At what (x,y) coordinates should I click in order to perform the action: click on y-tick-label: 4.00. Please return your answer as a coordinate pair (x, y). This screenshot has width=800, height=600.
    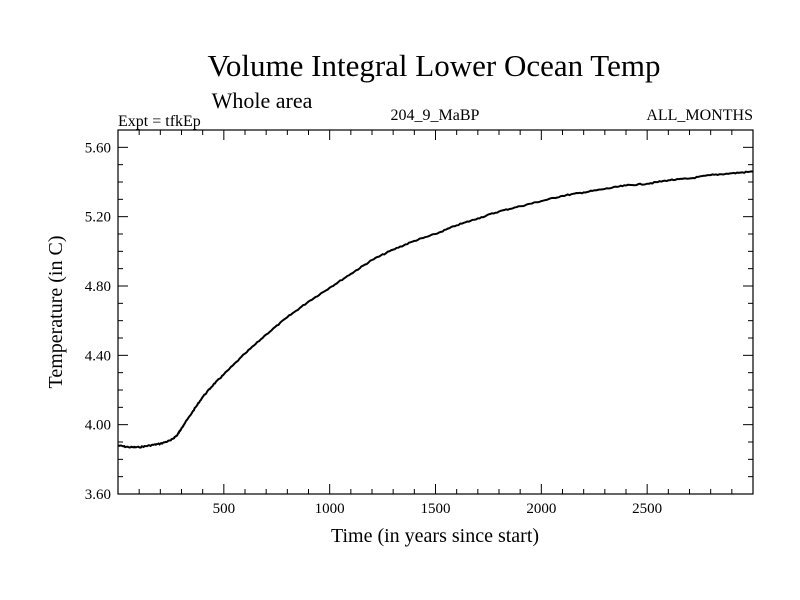
    Looking at the image, I should click on (98, 426).